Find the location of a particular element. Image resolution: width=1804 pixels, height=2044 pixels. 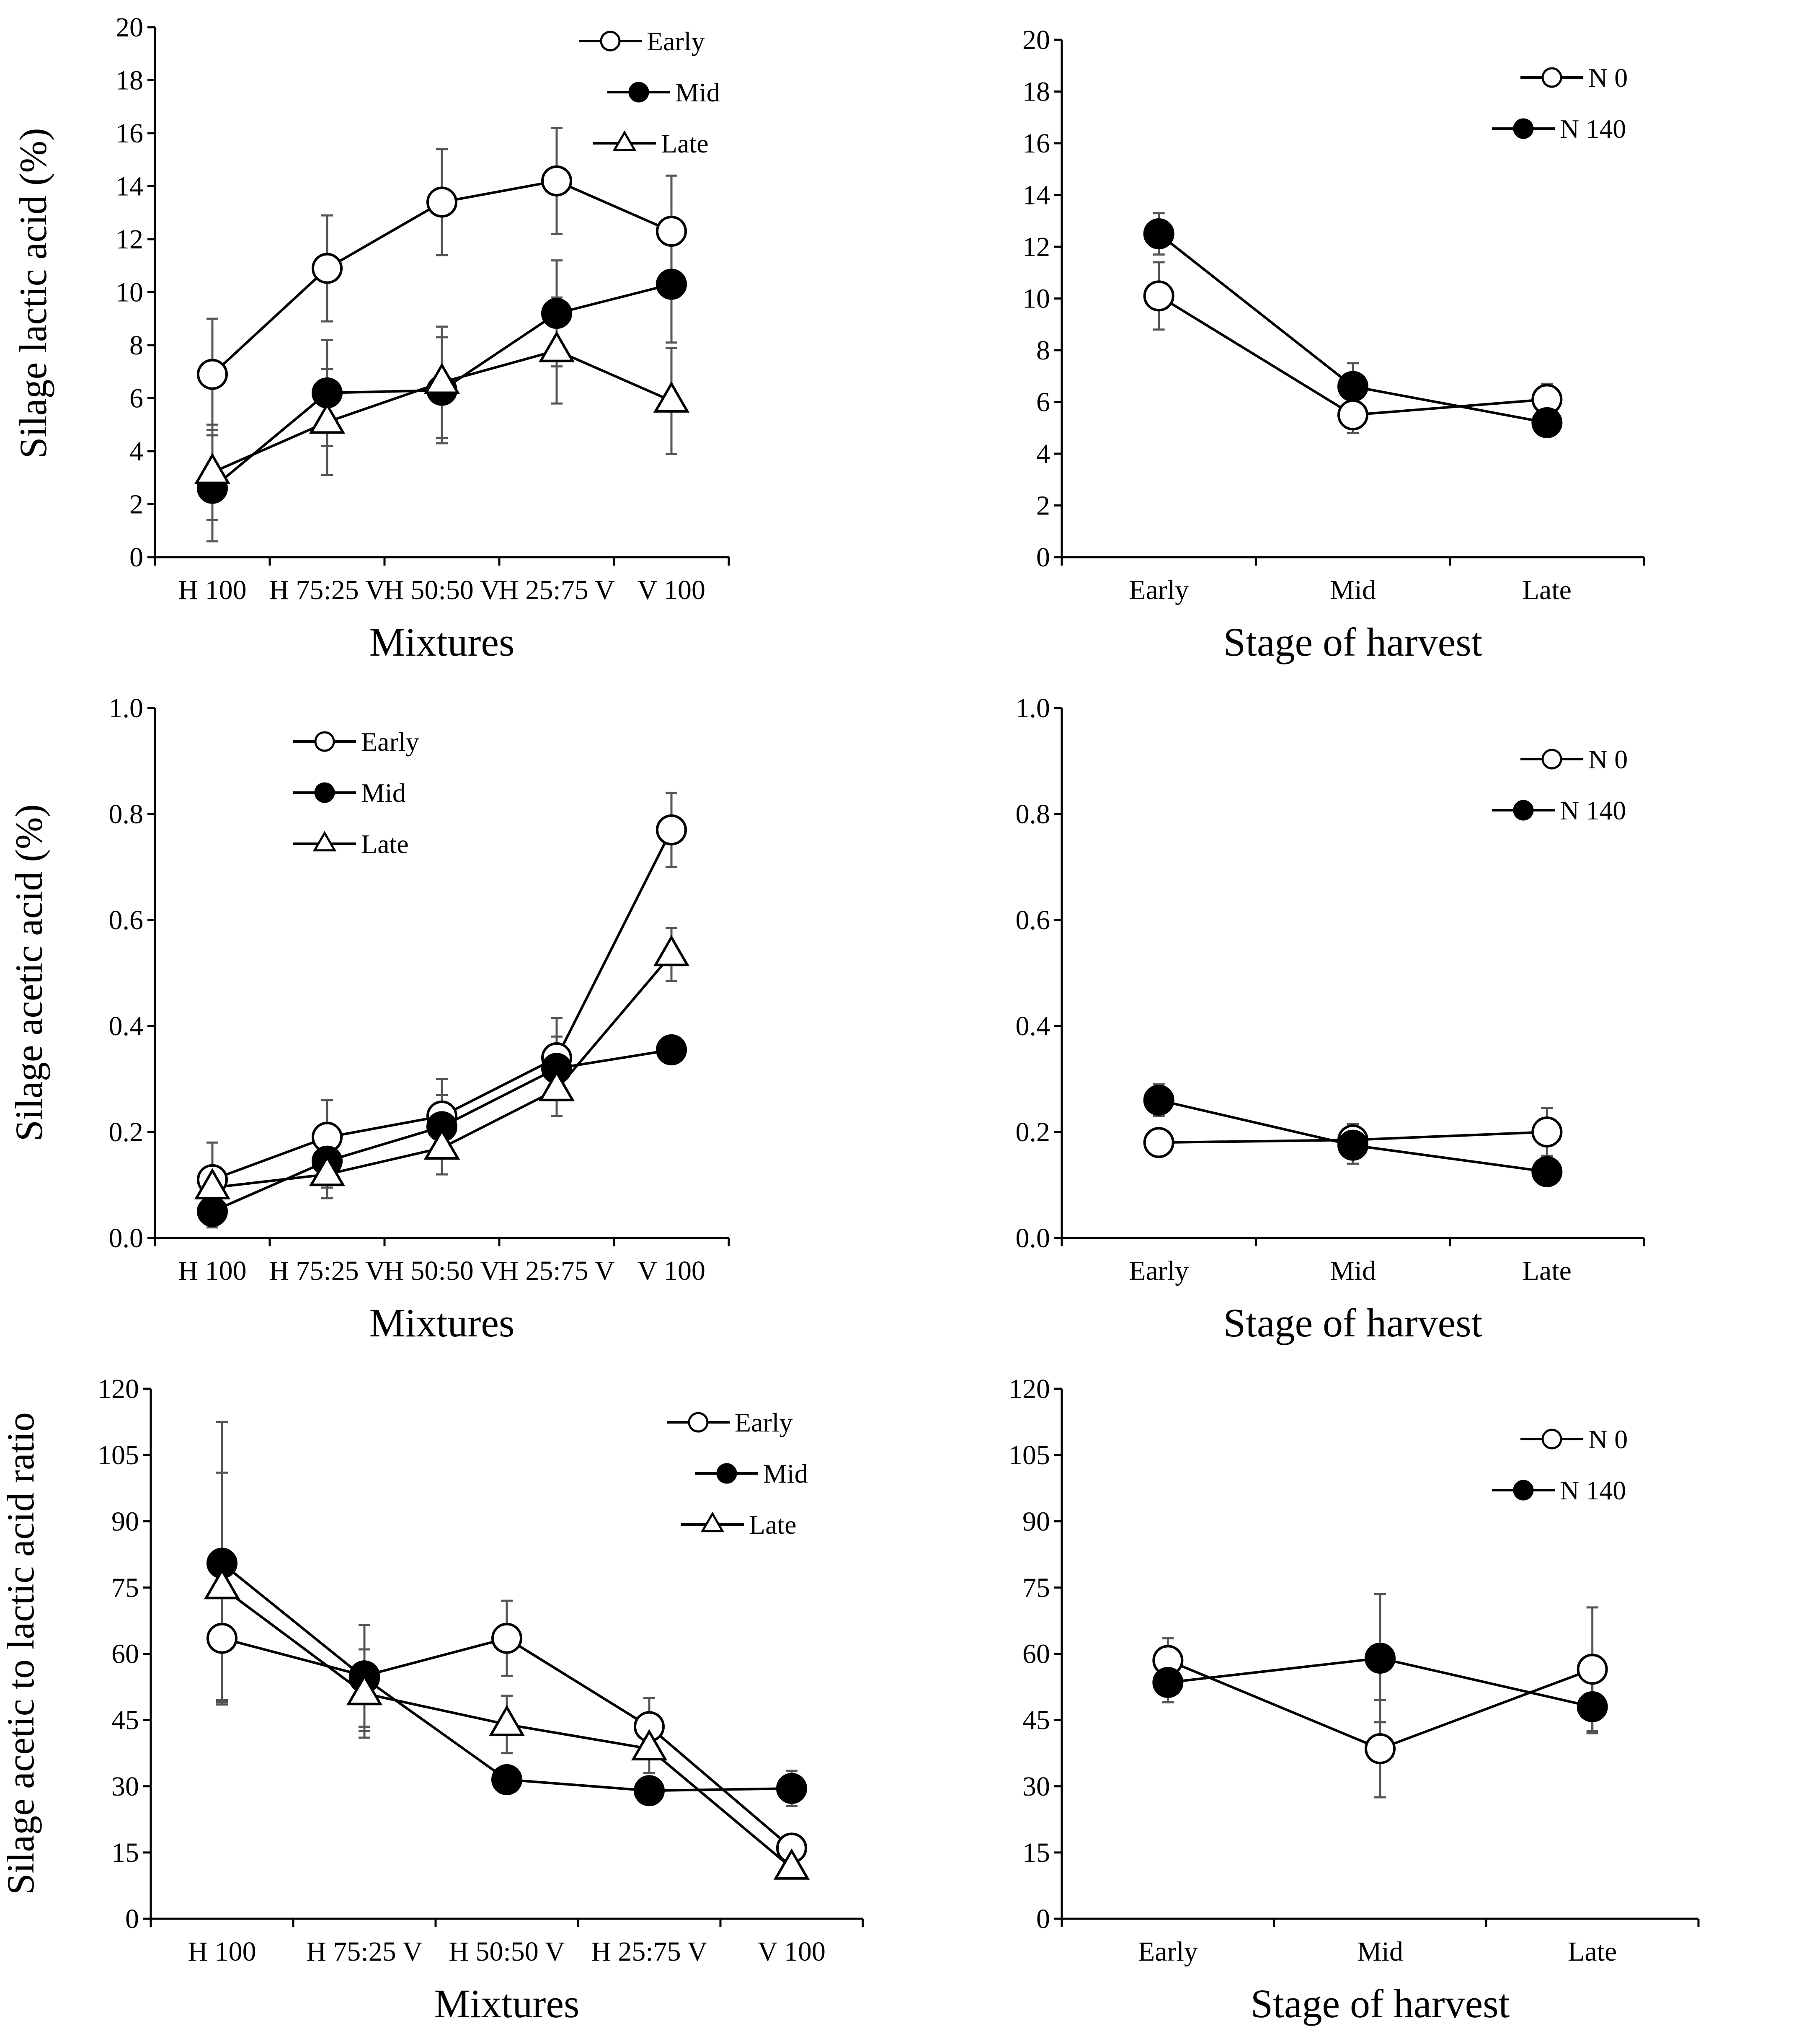

legend-label: N 0 is located at coordinates (1608, 759).